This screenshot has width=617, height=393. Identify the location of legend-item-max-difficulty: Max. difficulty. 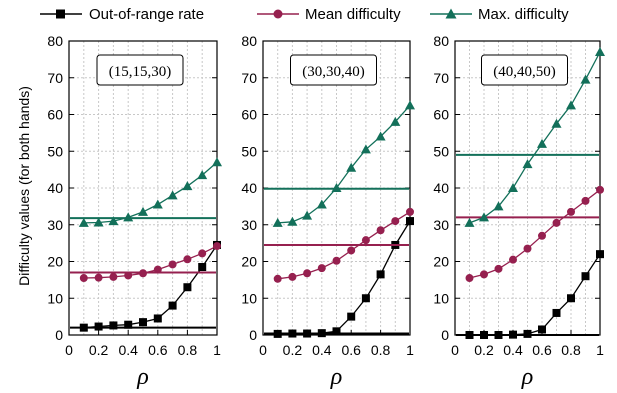
(499, 14).